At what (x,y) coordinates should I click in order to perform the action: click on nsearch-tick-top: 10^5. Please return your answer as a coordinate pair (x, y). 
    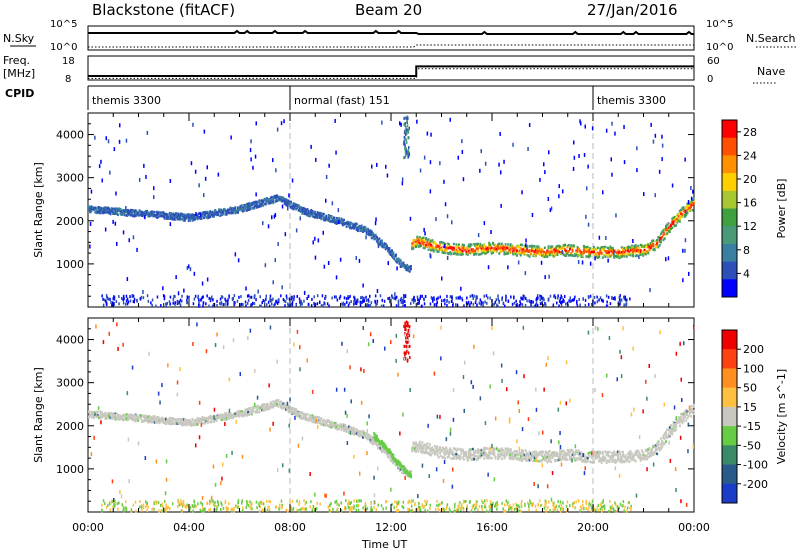
    Looking at the image, I should click on (719, 24).